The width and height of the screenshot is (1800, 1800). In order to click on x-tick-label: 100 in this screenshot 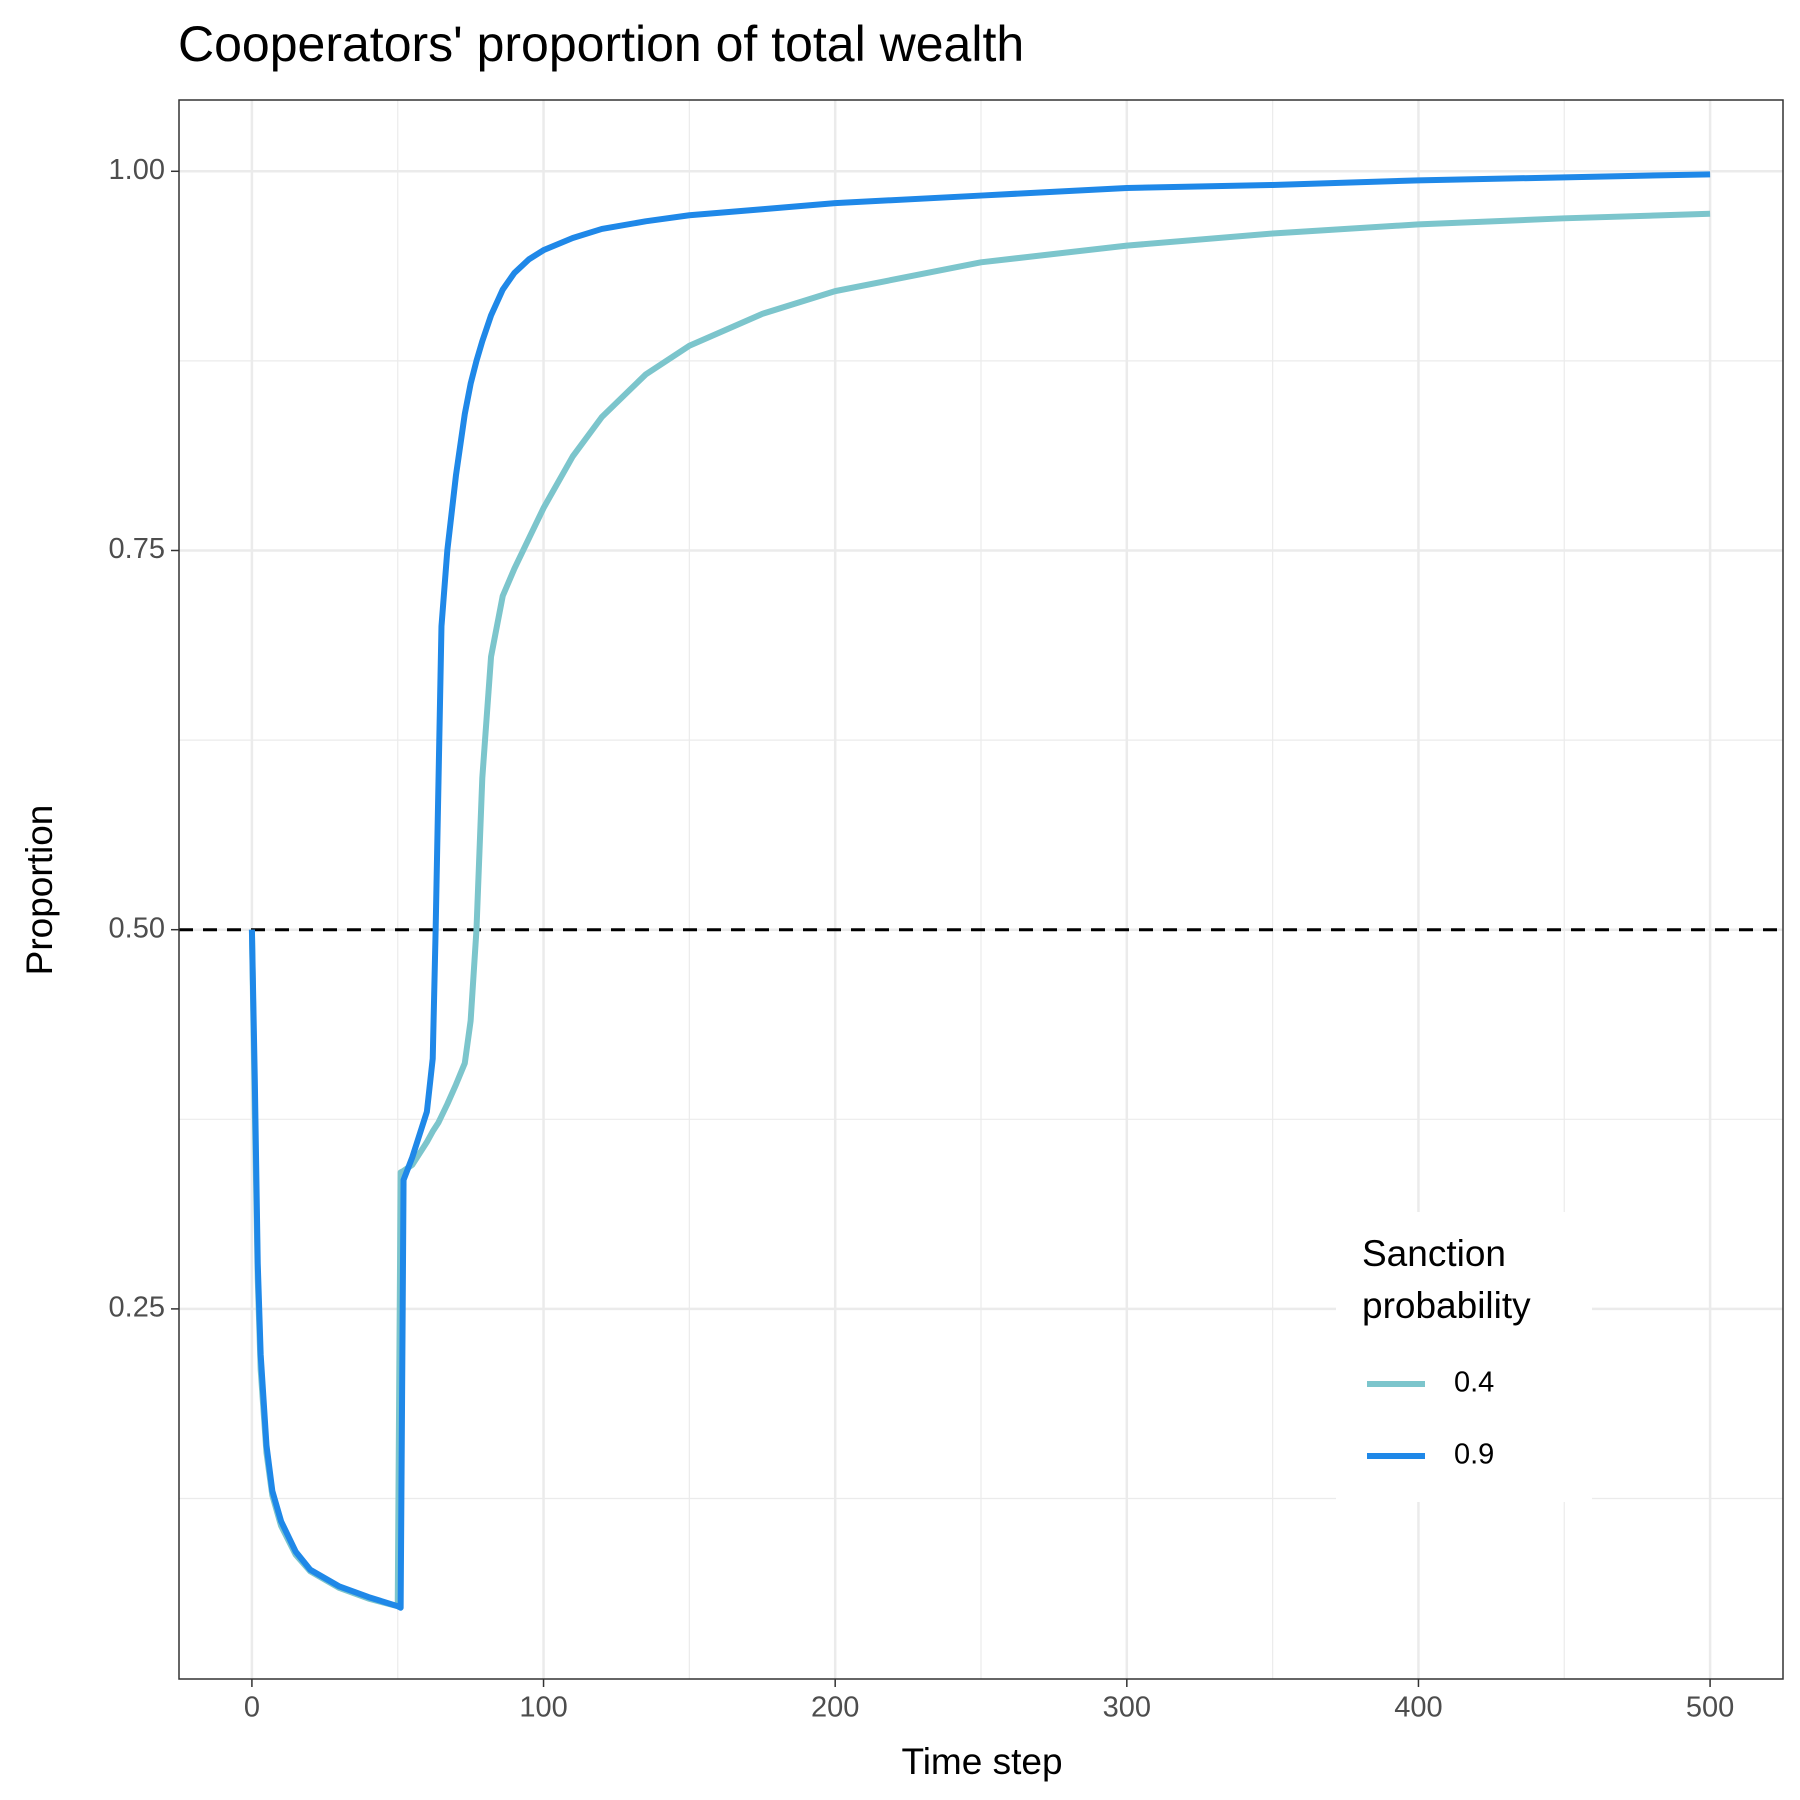, I will do `click(543, 1708)`.